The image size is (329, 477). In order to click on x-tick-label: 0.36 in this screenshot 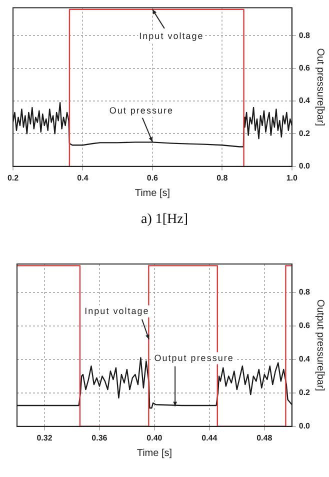, I will do `click(100, 437)`.